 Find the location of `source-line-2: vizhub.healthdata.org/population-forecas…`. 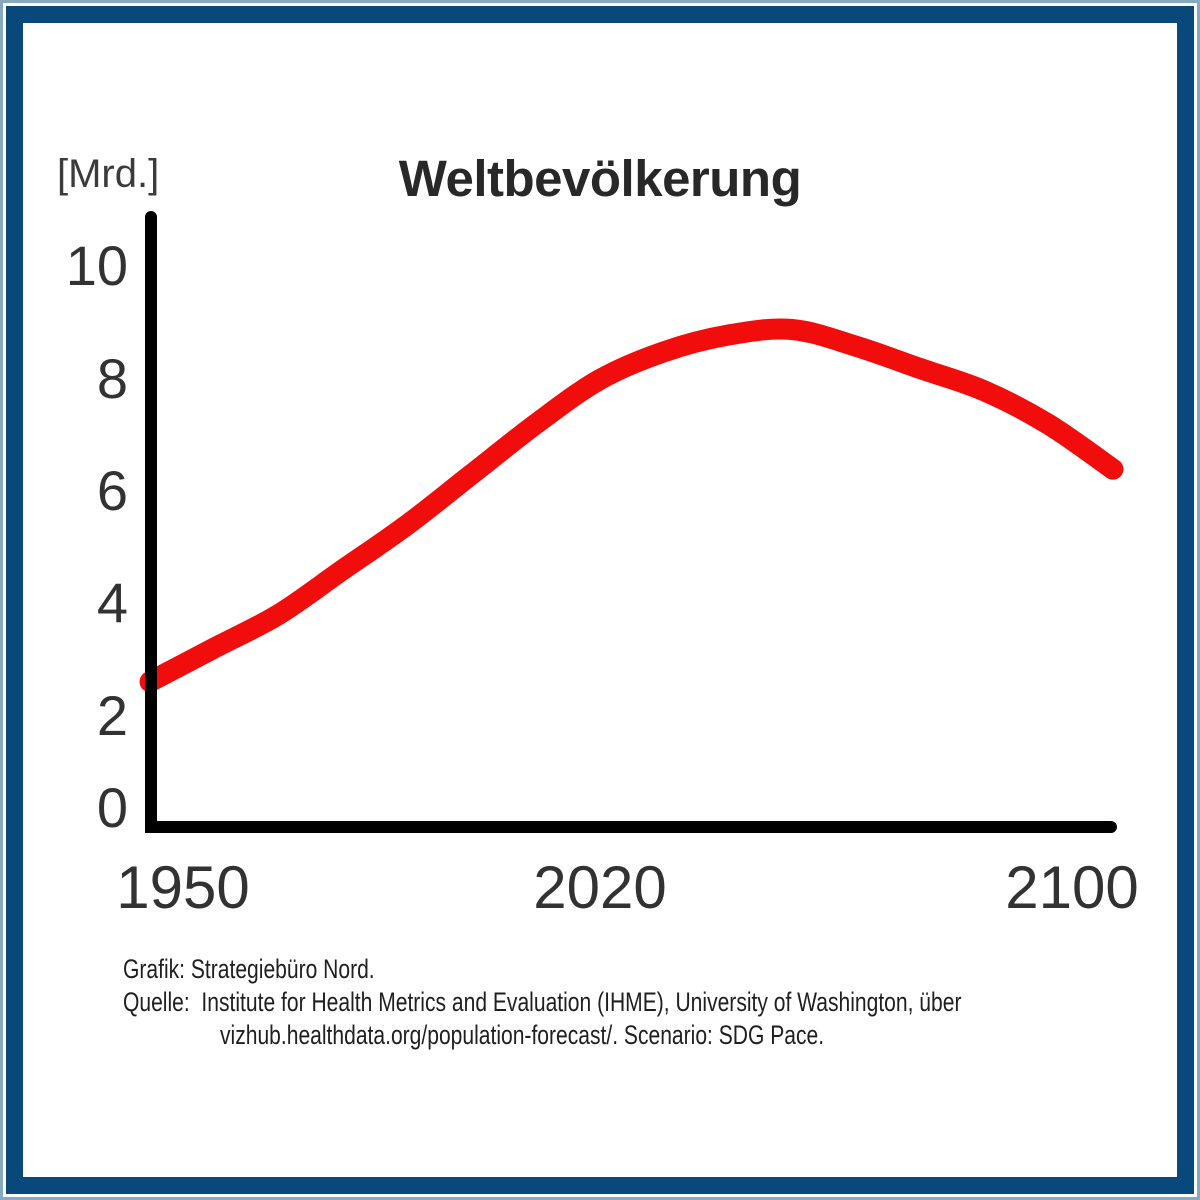

source-line-2: vizhub.healthdata.org/population-forecas… is located at coordinates (522, 1035).